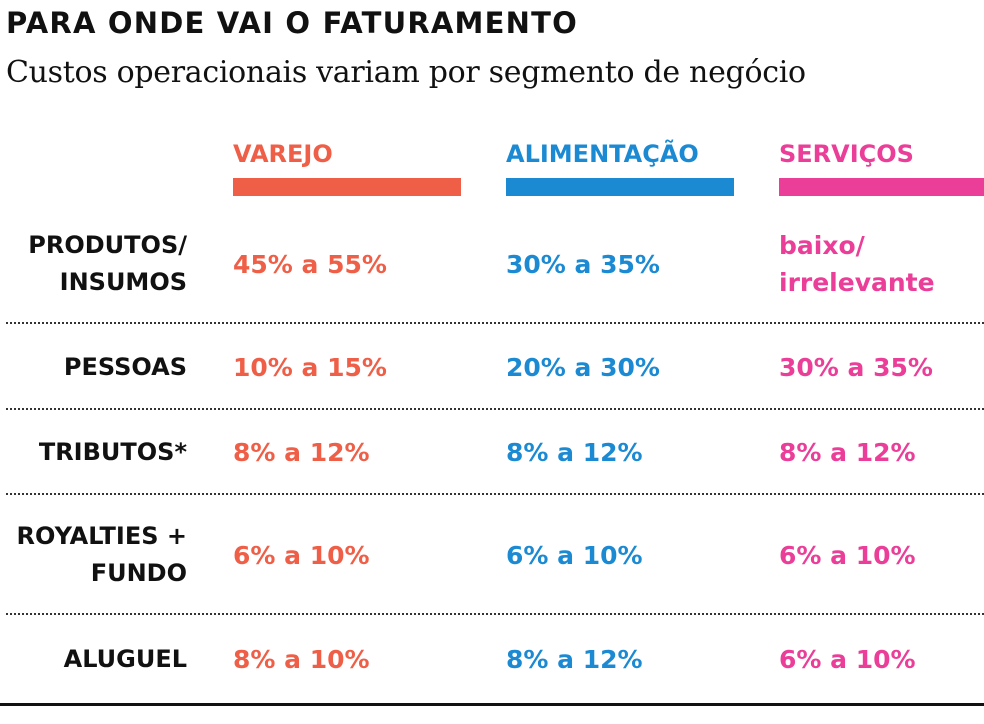  I want to click on cell-royalties-fundo-varejo: 6% a 10%, so click(301, 555).